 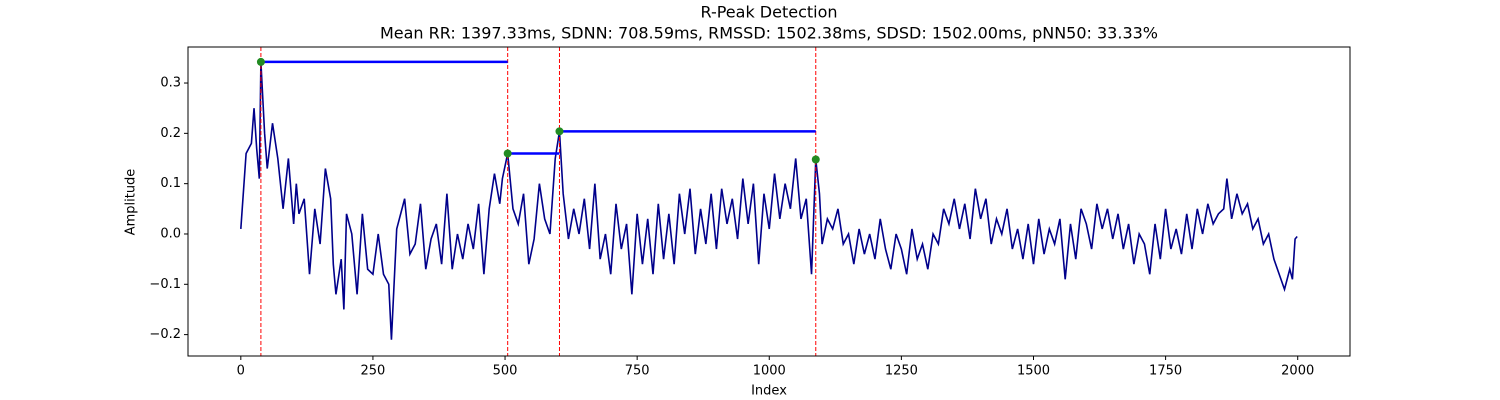 What do you see at coordinates (170, 233) in the screenshot?
I see `y-tick-label: 0.0` at bounding box center [170, 233].